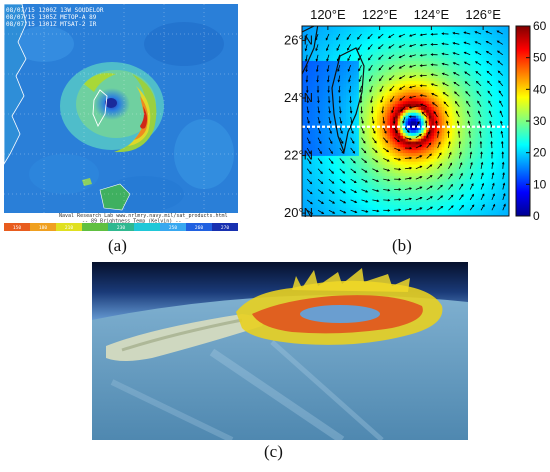 This screenshot has width=550, height=472. I want to click on scale-label: 250, so click(173, 228).